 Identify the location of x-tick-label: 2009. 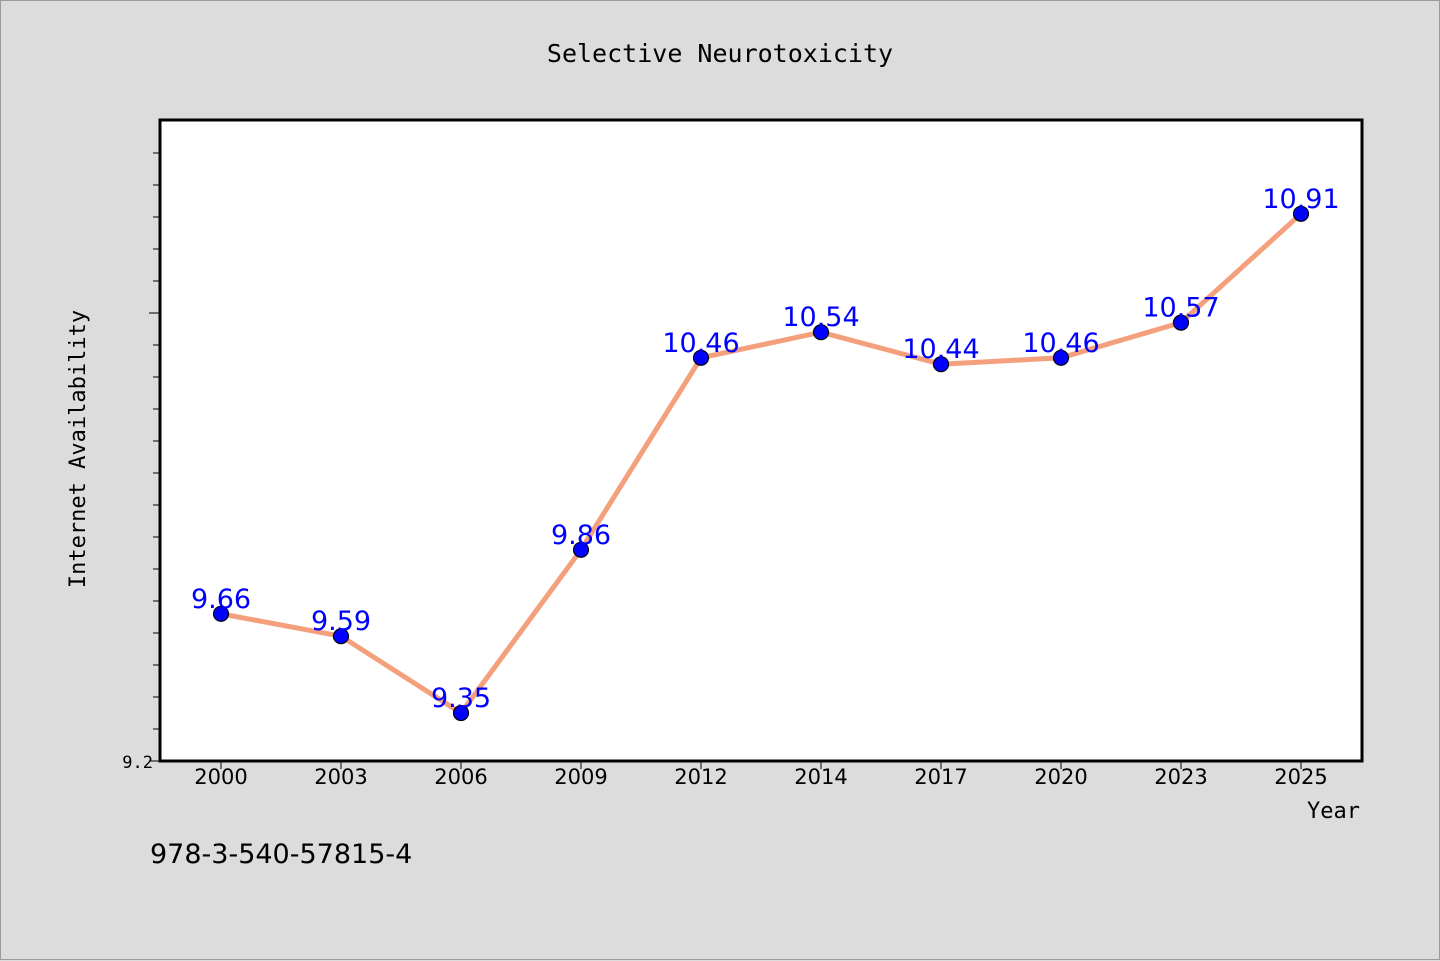
(580, 777).